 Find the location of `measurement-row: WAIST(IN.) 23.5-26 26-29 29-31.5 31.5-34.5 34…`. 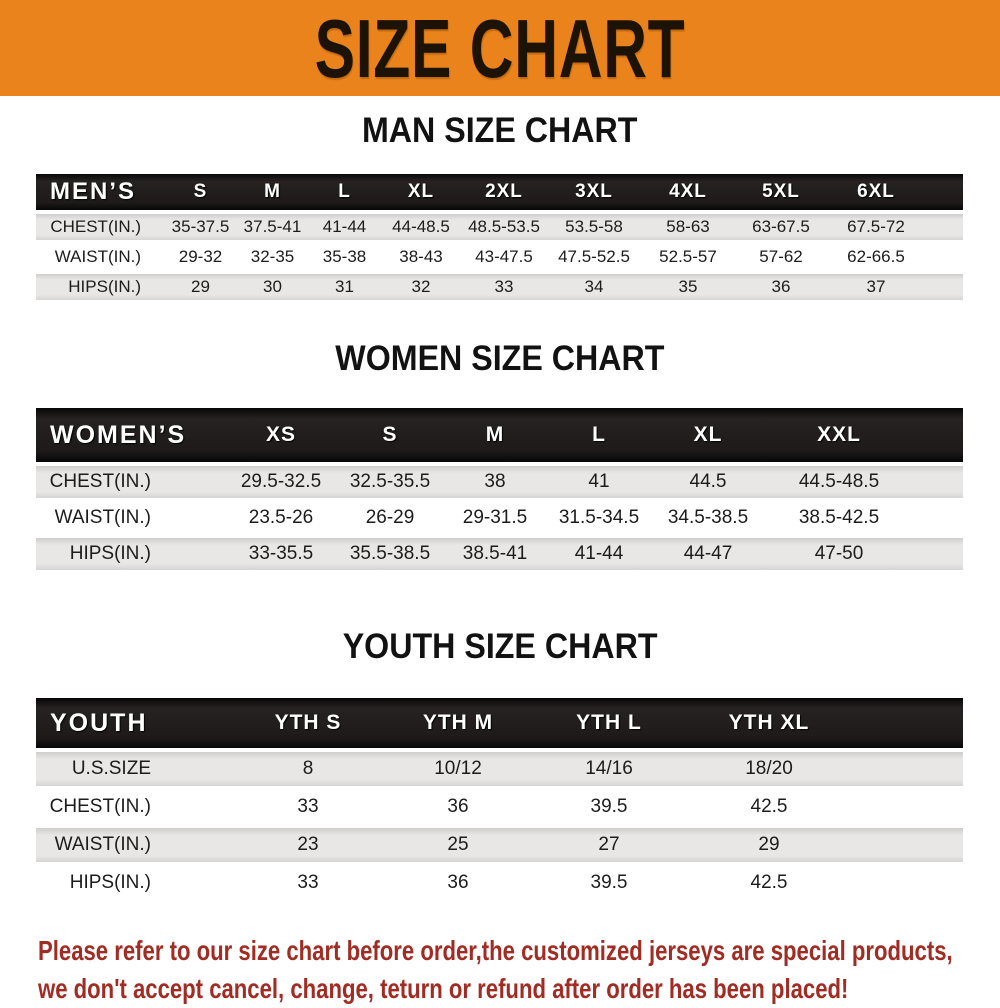

measurement-row: WAIST(IN.) 23.5-26 26-29 29-31.5 31.5-34.5 34… is located at coordinates (499, 518).